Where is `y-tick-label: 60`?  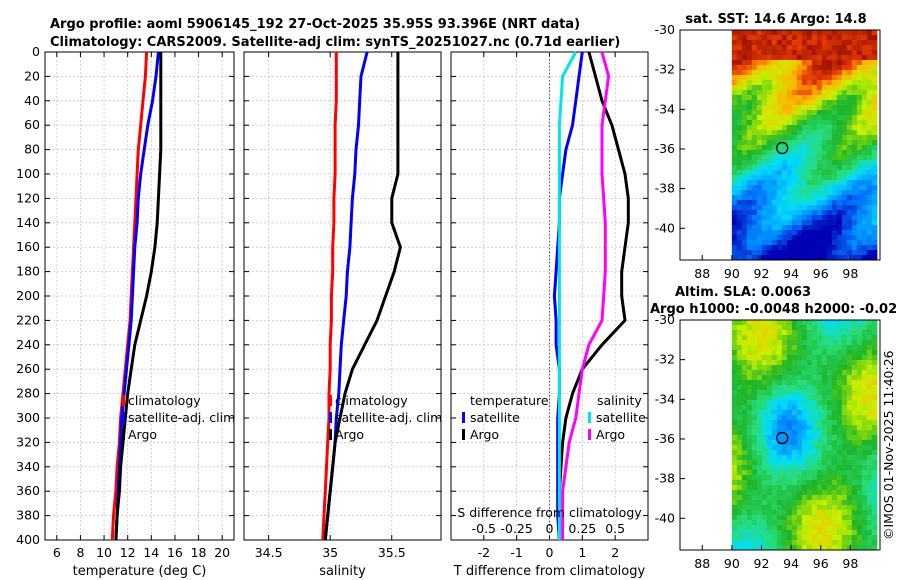
y-tick-label: 60 is located at coordinates (32, 124).